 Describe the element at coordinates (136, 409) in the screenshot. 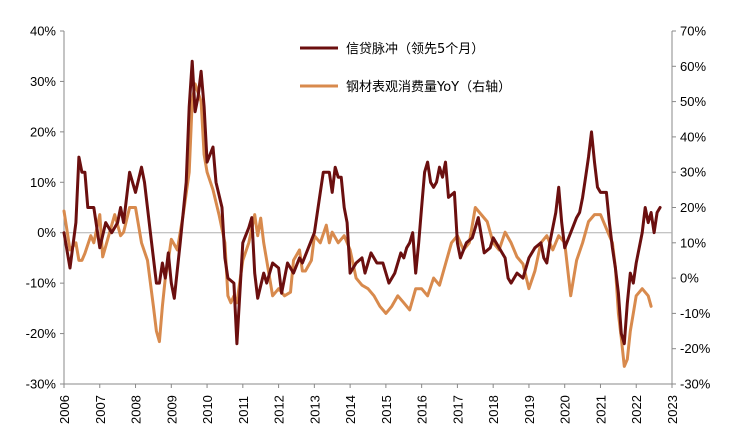

I see `x-tick-label: 2008` at that location.